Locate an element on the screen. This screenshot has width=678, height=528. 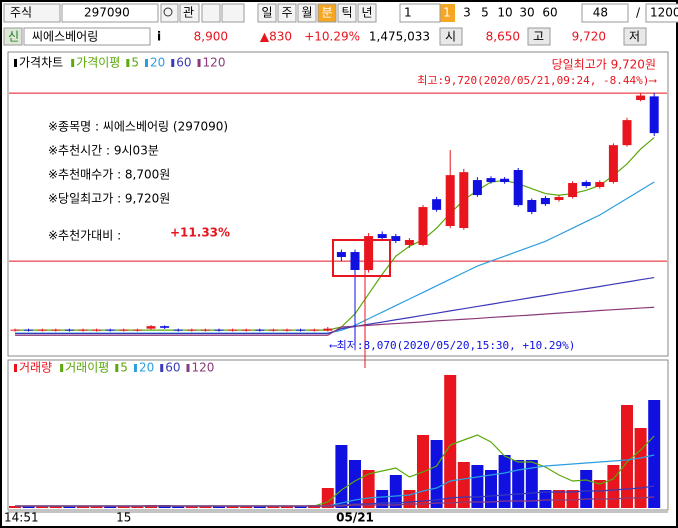
watch-button is located at coordinates (189, 13).